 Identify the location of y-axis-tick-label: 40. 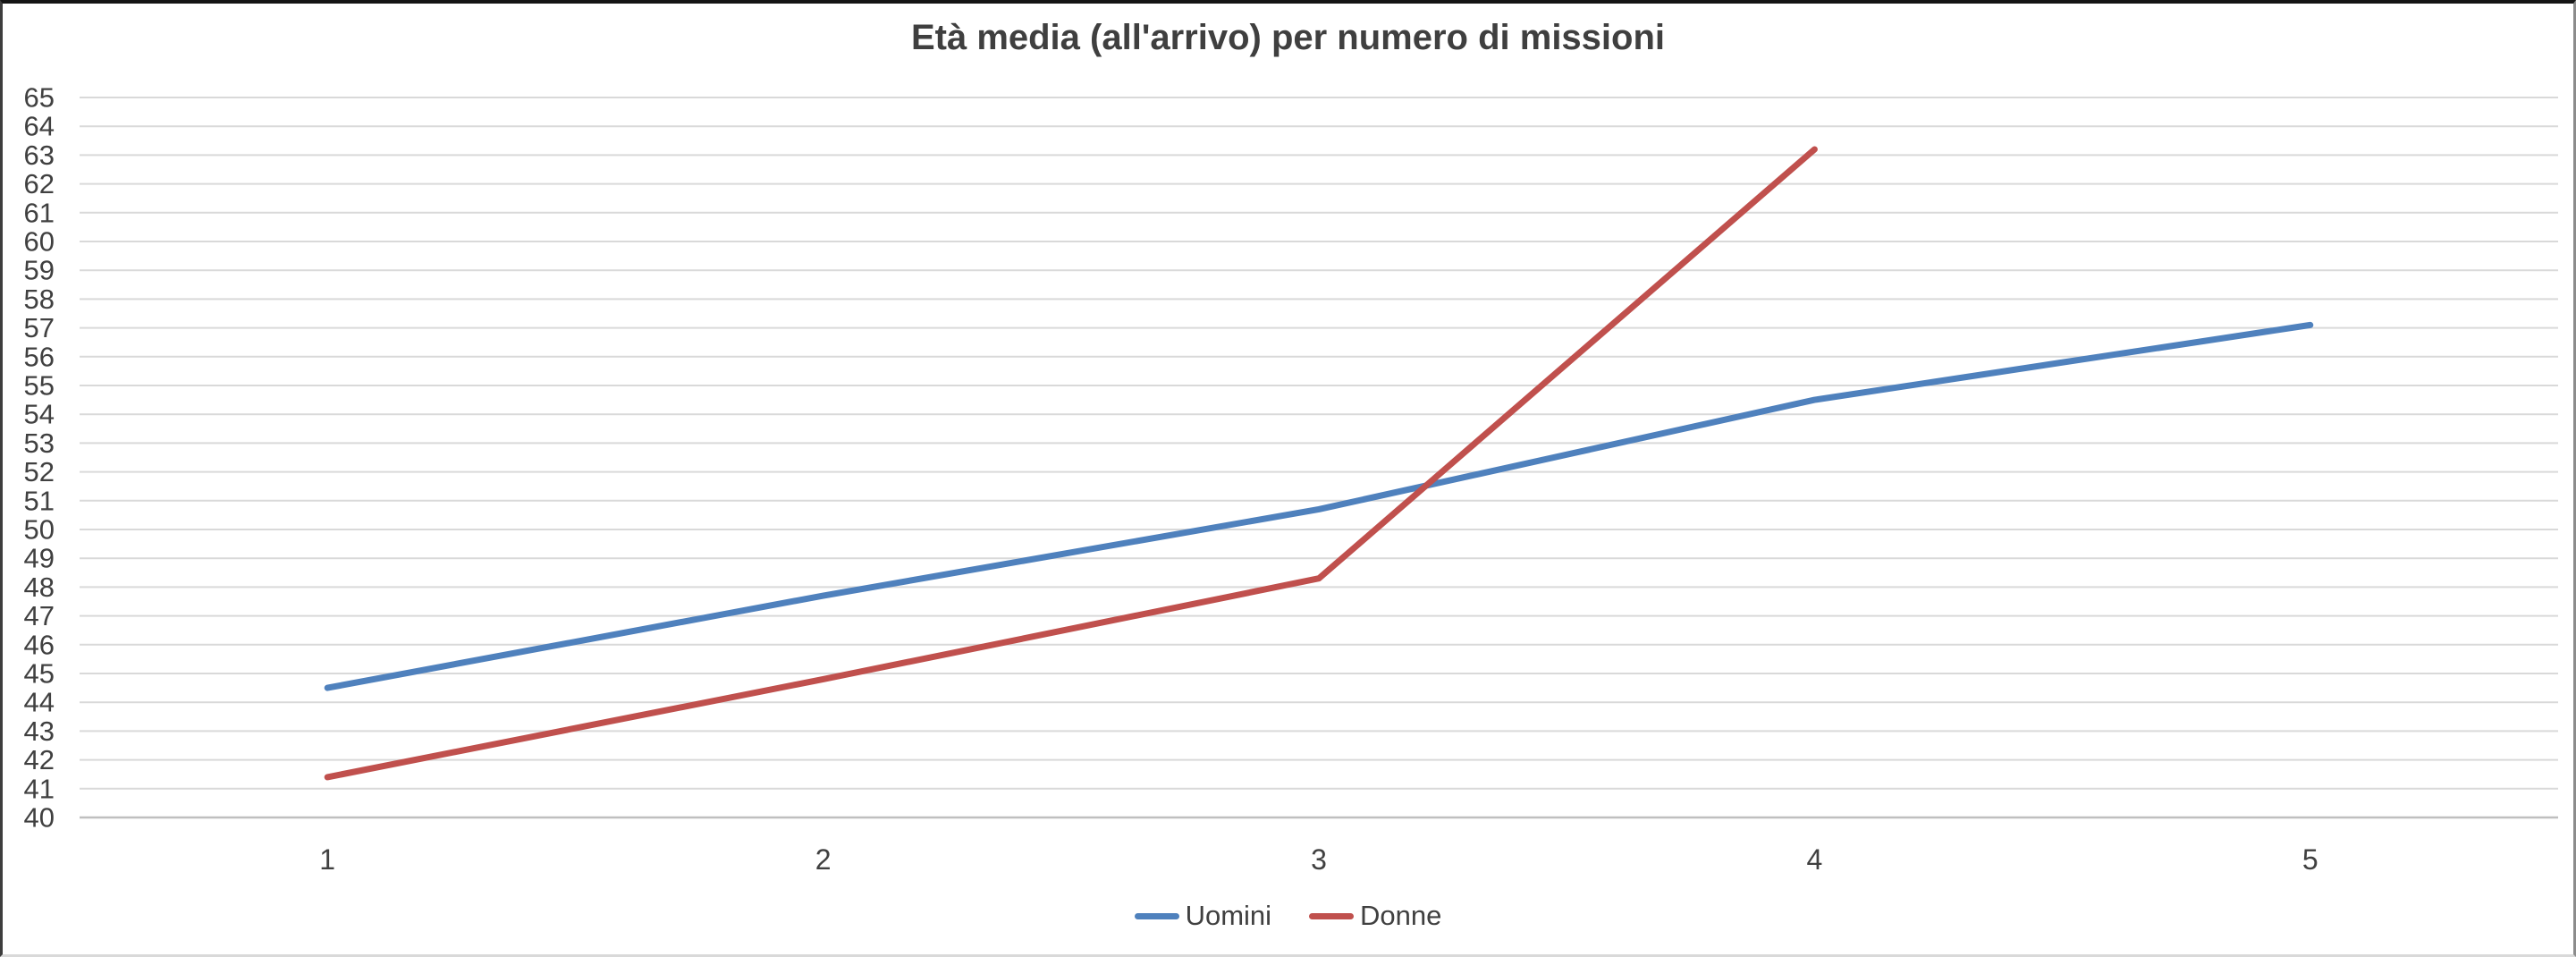
(39, 818).